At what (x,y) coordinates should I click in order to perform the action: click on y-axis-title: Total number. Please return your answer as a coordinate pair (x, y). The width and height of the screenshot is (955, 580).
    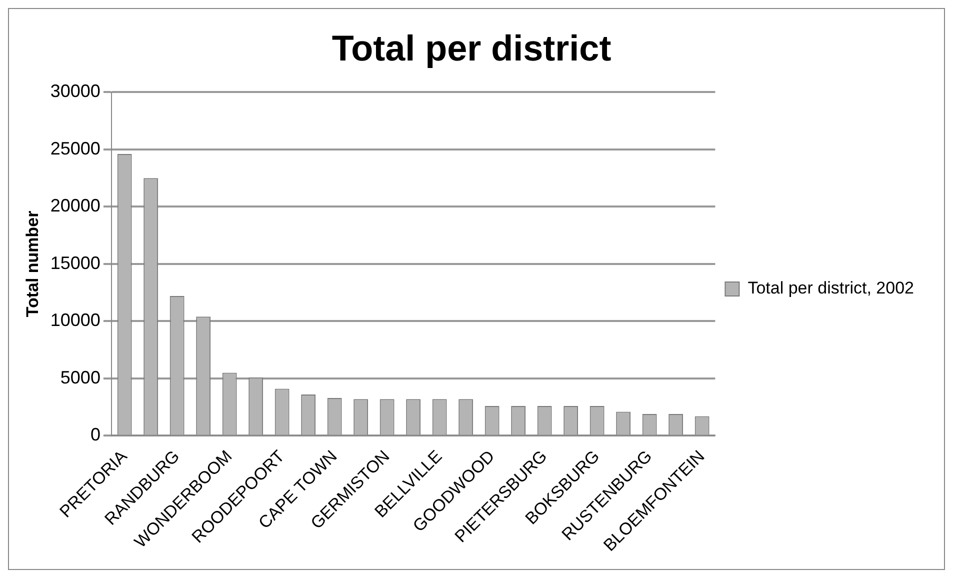
    Looking at the image, I should click on (32, 264).